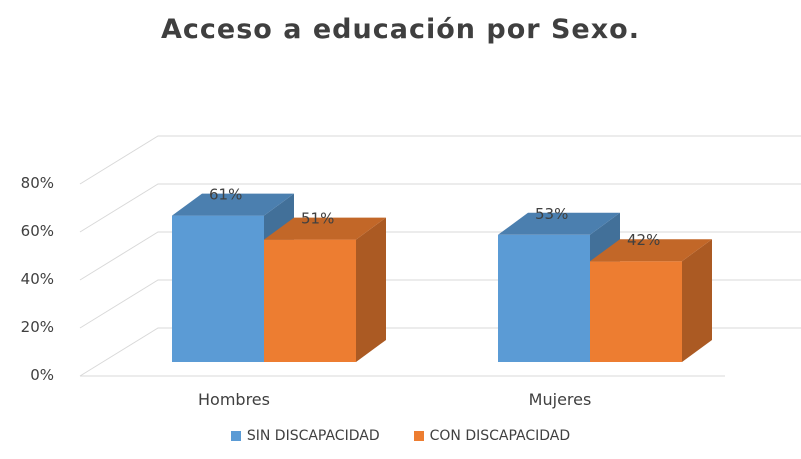 The image size is (801, 459). What do you see at coordinates (313, 436) in the screenshot?
I see `legend-label-sin-discapacidad: SIN DISCAPACIDAD` at bounding box center [313, 436].